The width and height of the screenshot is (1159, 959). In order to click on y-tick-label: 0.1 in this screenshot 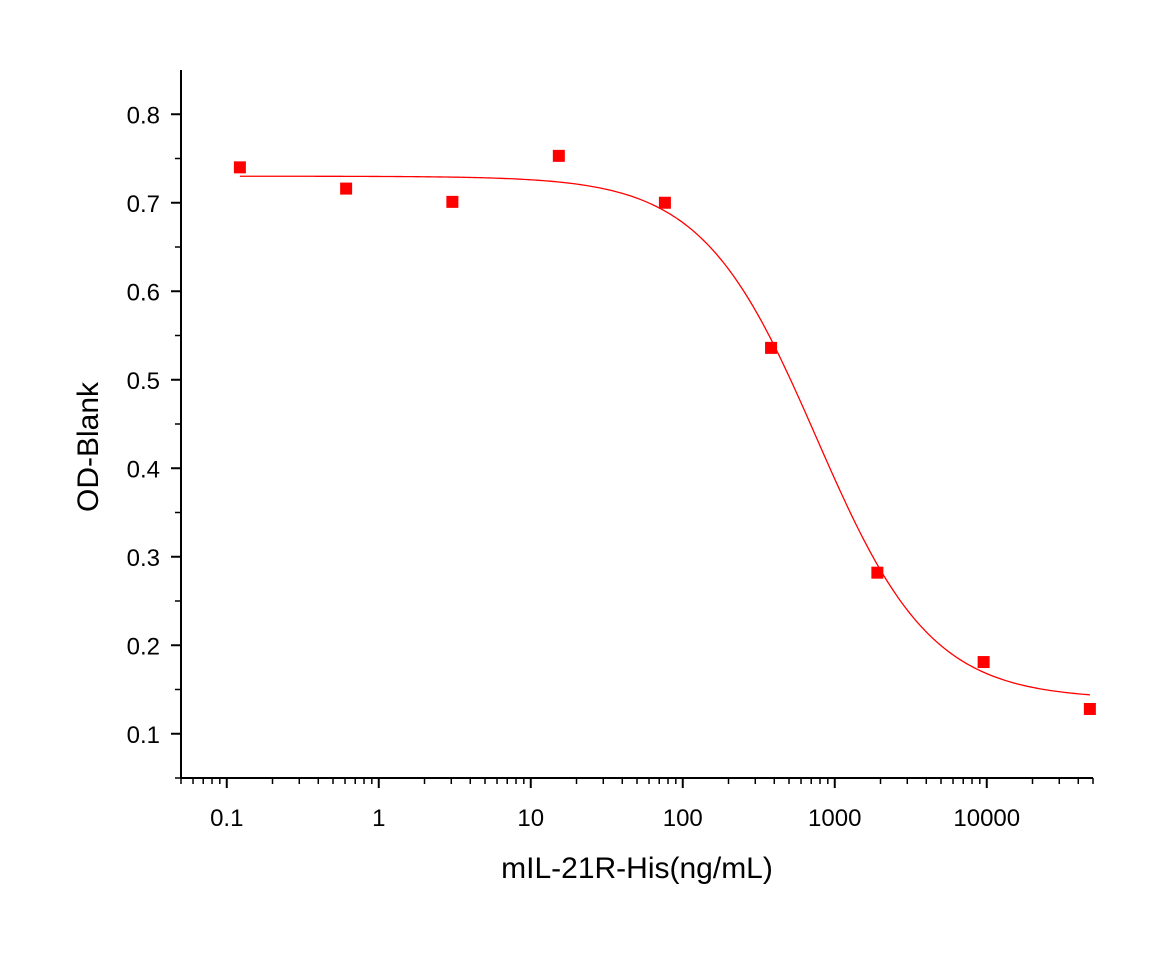, I will do `click(143, 735)`.